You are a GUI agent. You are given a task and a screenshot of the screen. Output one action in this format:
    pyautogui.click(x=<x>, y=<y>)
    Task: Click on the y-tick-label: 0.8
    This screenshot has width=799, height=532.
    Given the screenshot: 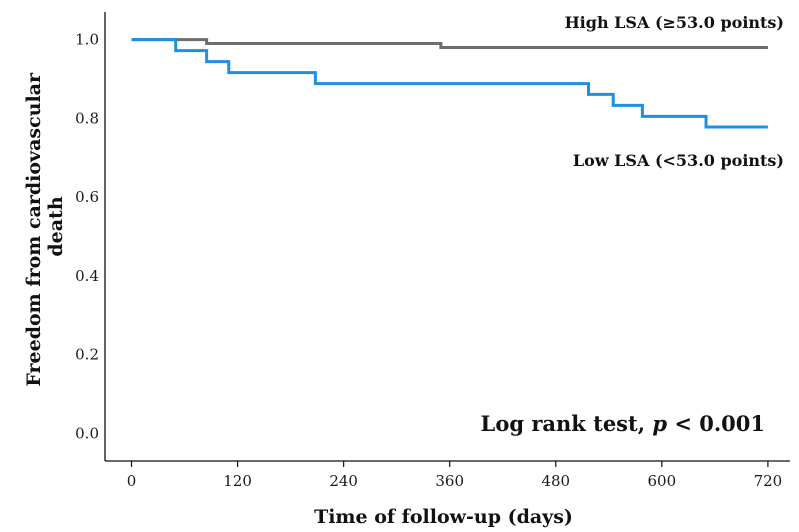 What is the action you would take?
    pyautogui.click(x=87, y=118)
    